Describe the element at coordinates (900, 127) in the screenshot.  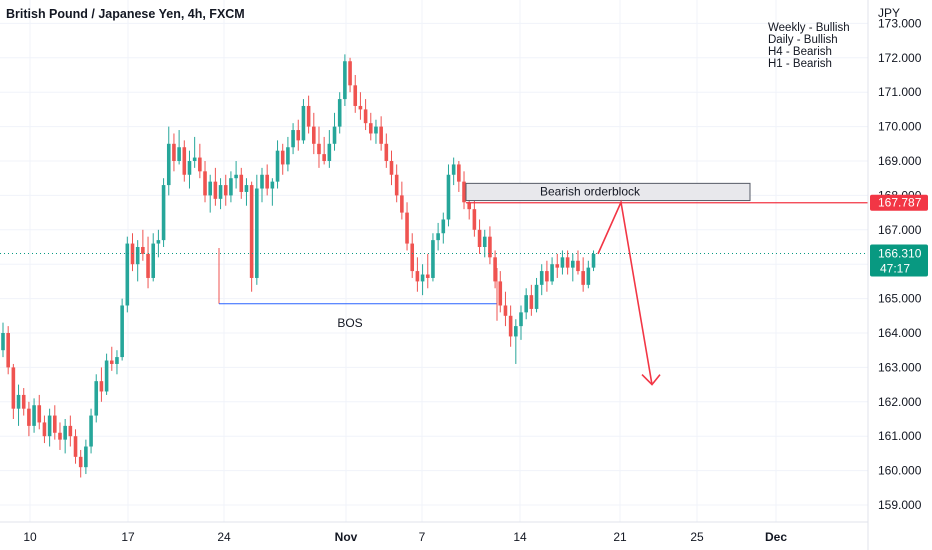
I see `price-tick-label: 170.000` at that location.